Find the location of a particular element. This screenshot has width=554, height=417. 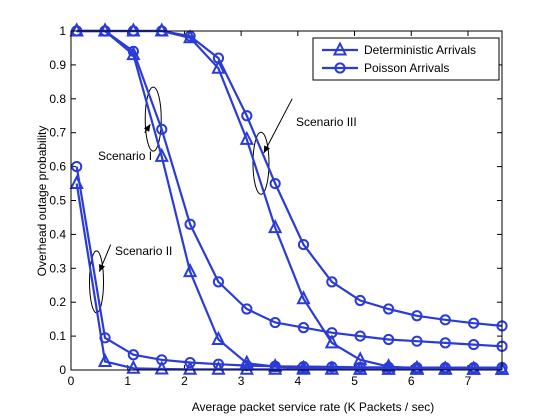

legend-label-poisson: Poisson Arrivals is located at coordinates (406, 68).